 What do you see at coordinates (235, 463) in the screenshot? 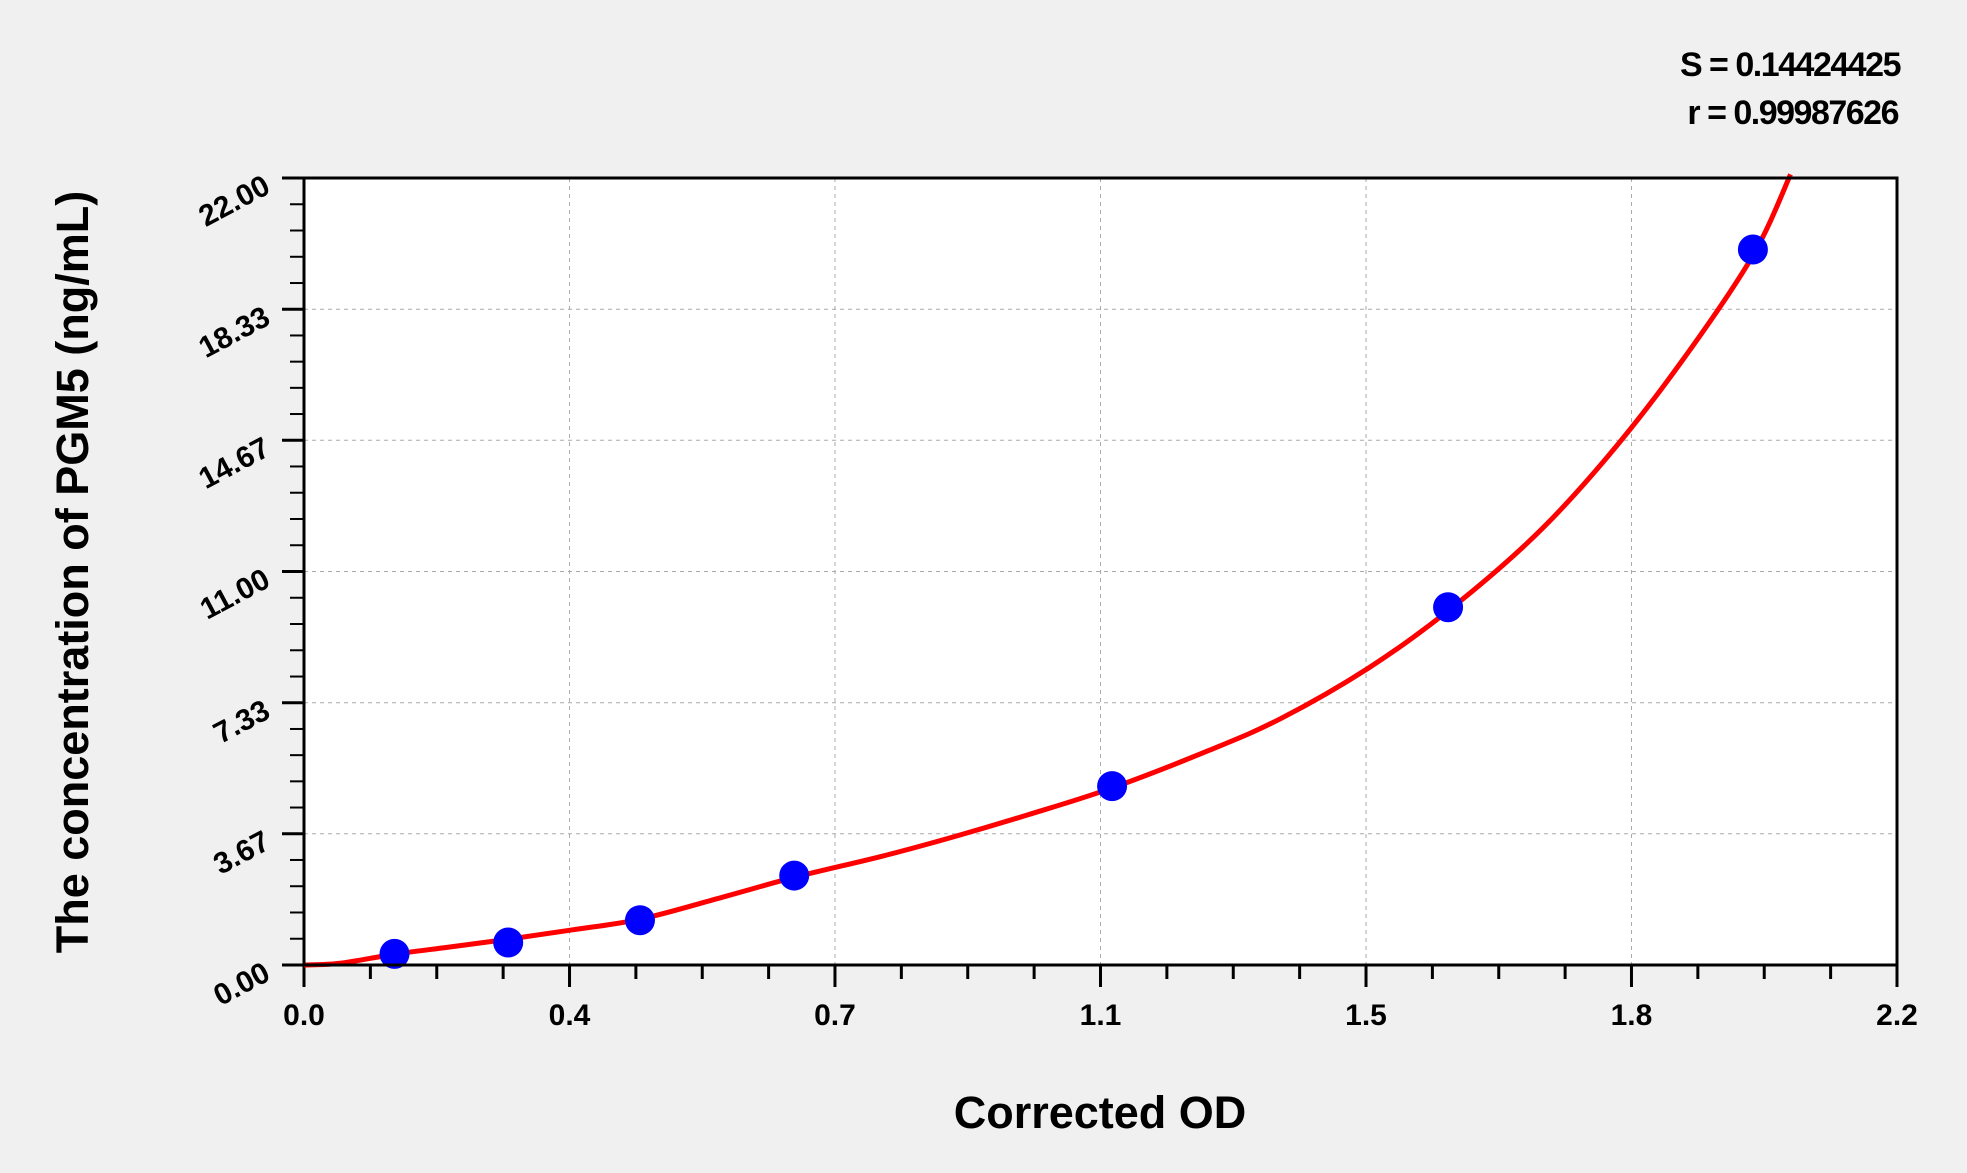
I see `y-tick-label: 14.67` at bounding box center [235, 463].